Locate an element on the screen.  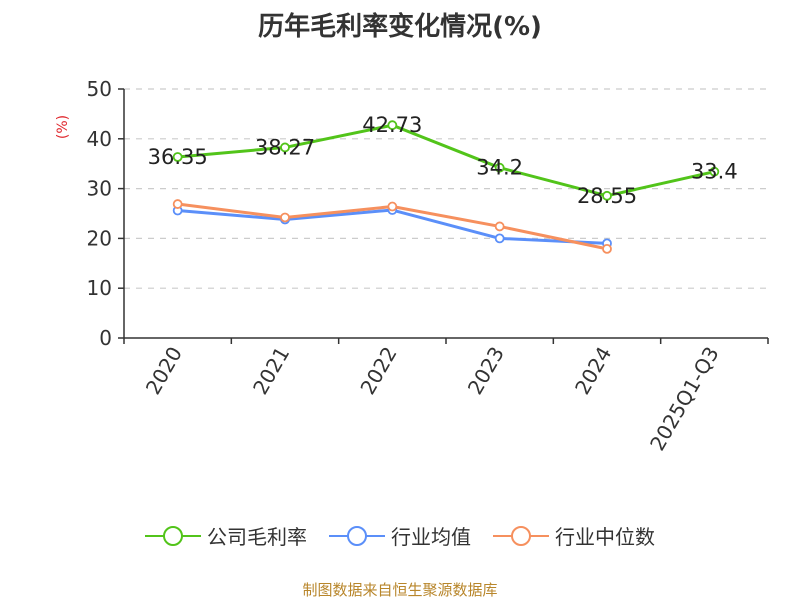
legend: 公司毛利率 行业均值 行业中位数 is located at coordinates (400, 535).